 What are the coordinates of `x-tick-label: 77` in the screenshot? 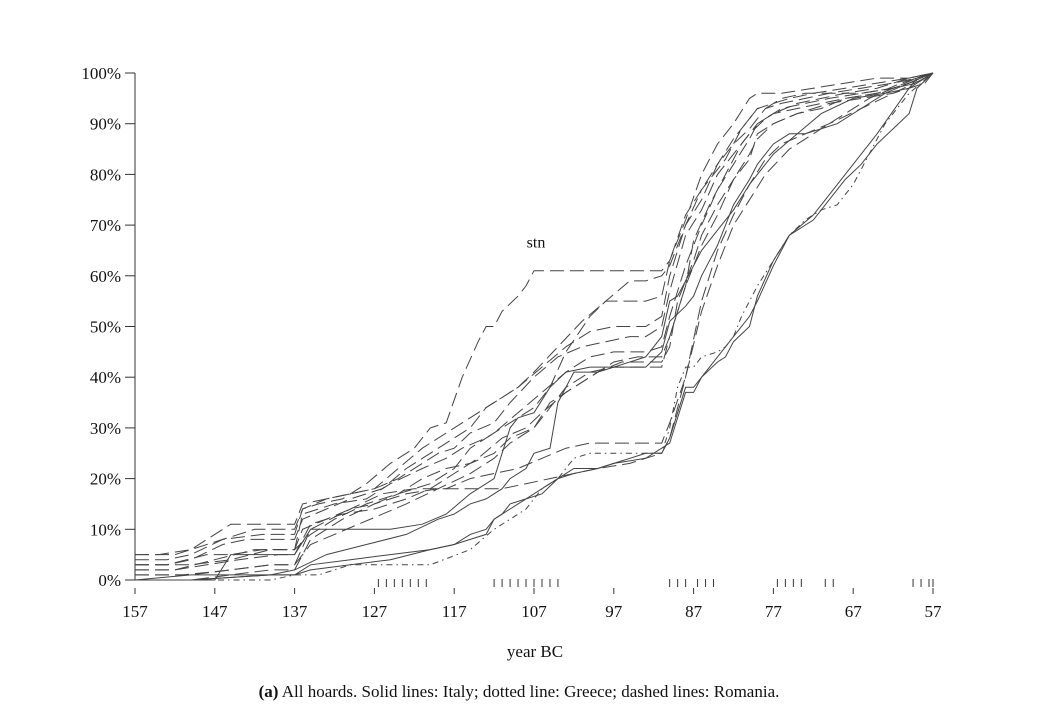 It's located at (774, 611).